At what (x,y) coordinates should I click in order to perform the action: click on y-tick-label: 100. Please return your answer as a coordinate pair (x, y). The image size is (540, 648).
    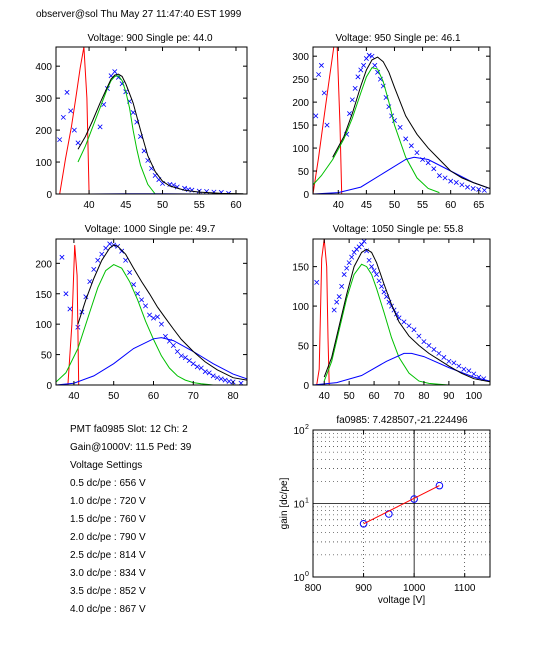
    Looking at the image, I should click on (300, 149).